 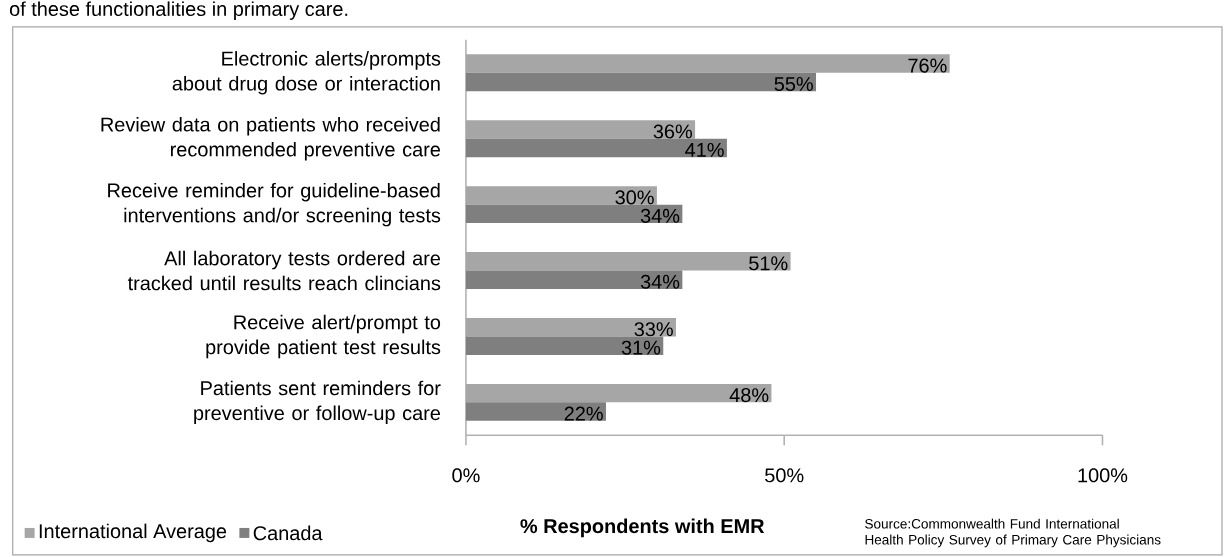 What do you see at coordinates (768, 263) in the screenshot?
I see `data-label: 51%` at bounding box center [768, 263].